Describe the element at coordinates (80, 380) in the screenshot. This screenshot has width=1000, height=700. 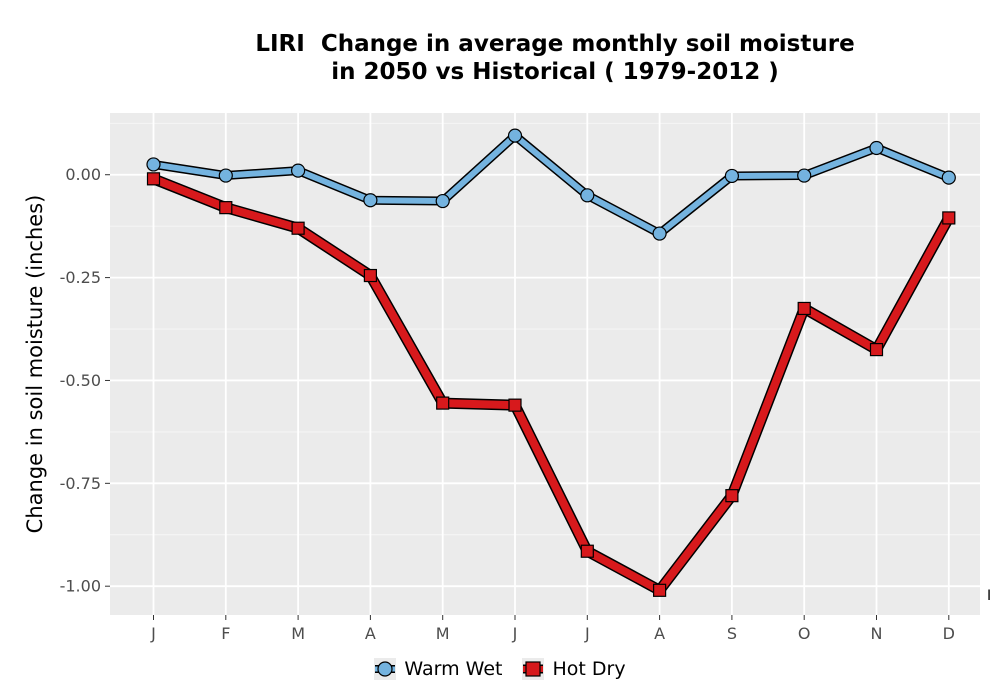
I see `y-tick-label: -0.50` at that location.